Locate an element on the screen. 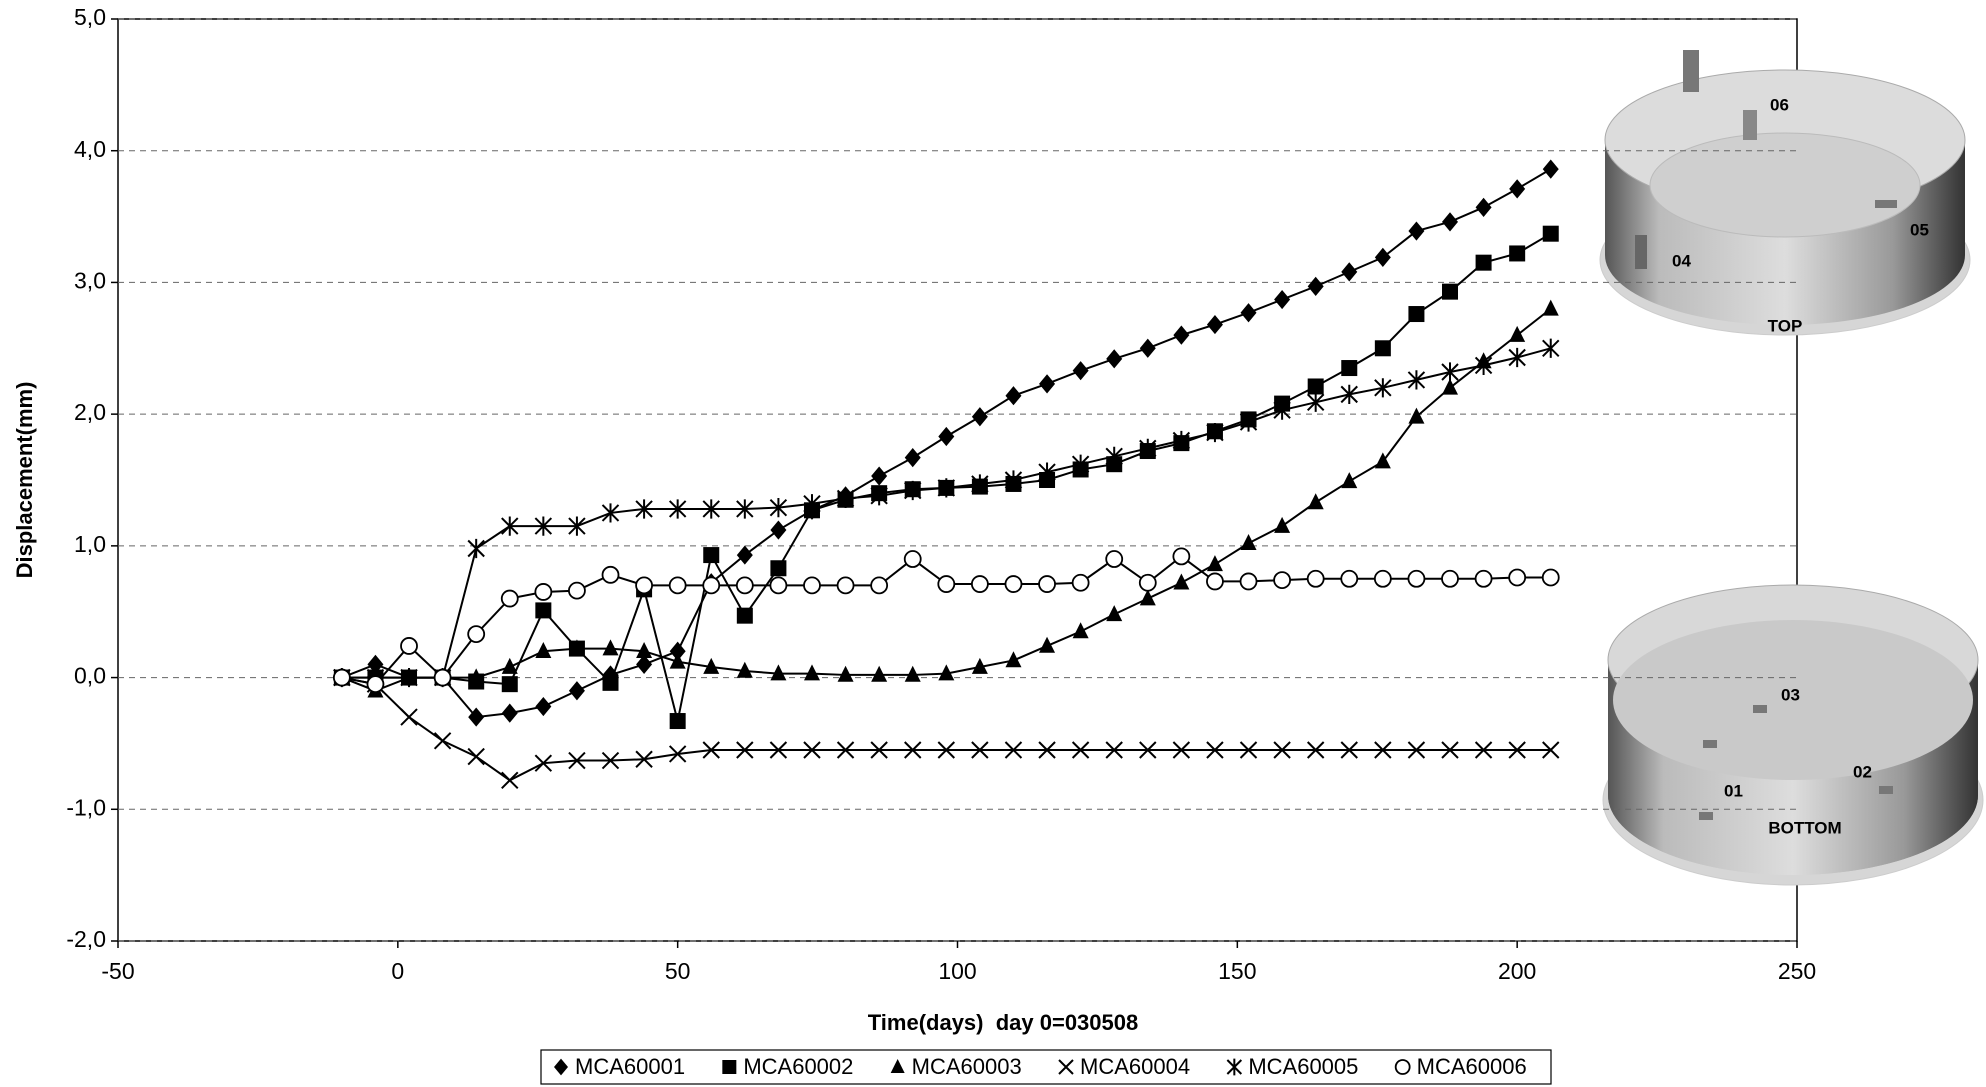 This screenshot has height=1087, width=1986. legend-label: MCA60001 is located at coordinates (630, 1066).